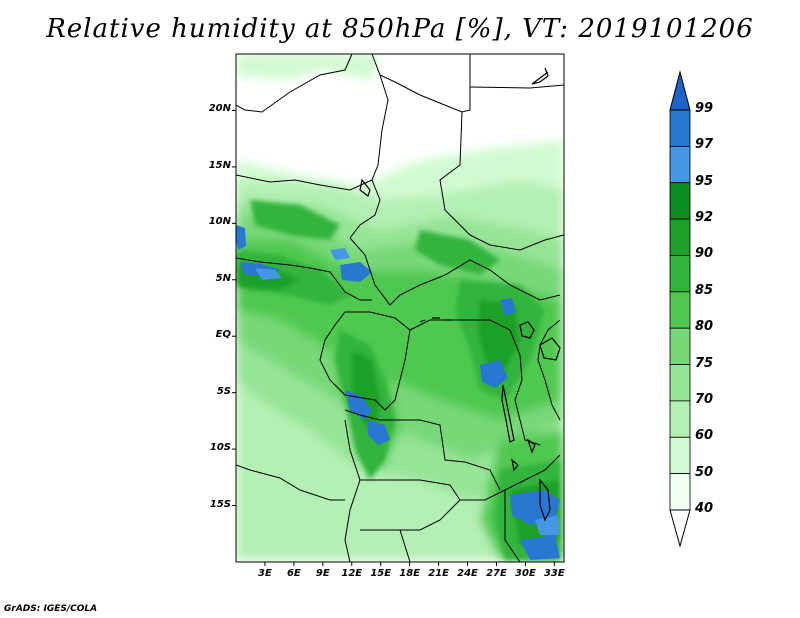 The height and width of the screenshot is (618, 800). What do you see at coordinates (704, 508) in the screenshot?
I see `colorbar-label: 40` at bounding box center [704, 508].